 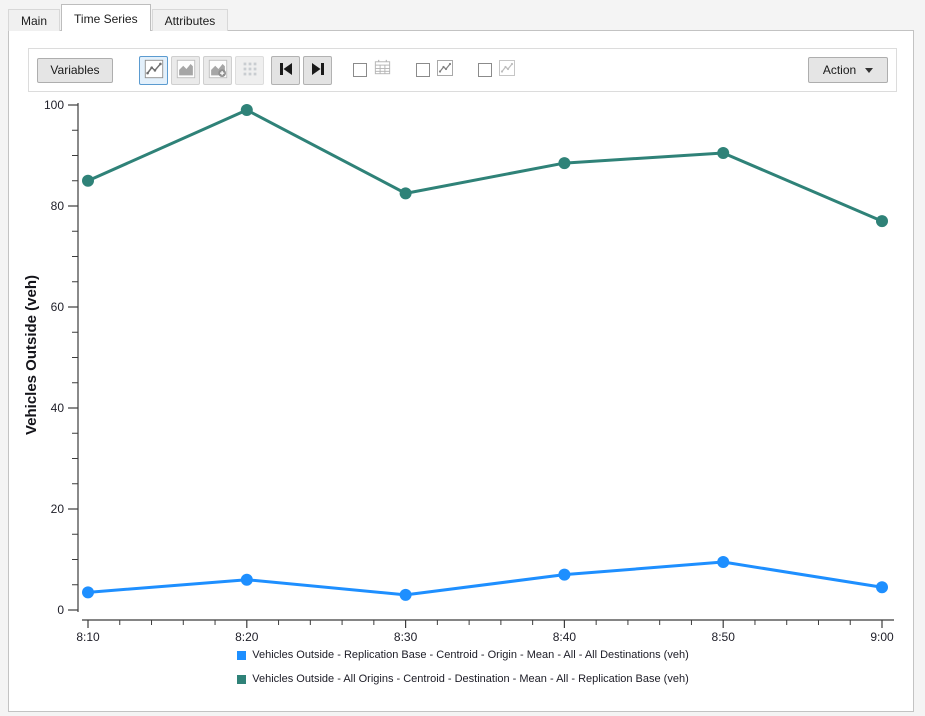 I want to click on line-chart-dark-icon, so click(x=445, y=70).